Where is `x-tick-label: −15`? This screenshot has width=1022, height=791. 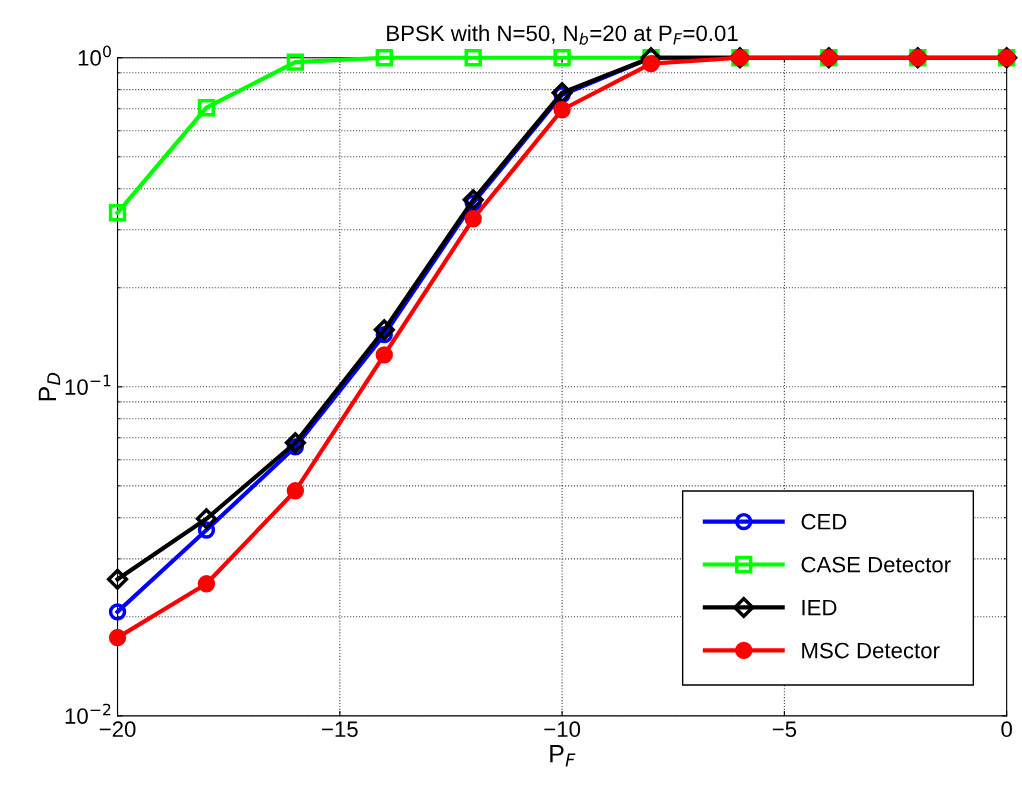
x-tick-label: −15 is located at coordinates (340, 729).